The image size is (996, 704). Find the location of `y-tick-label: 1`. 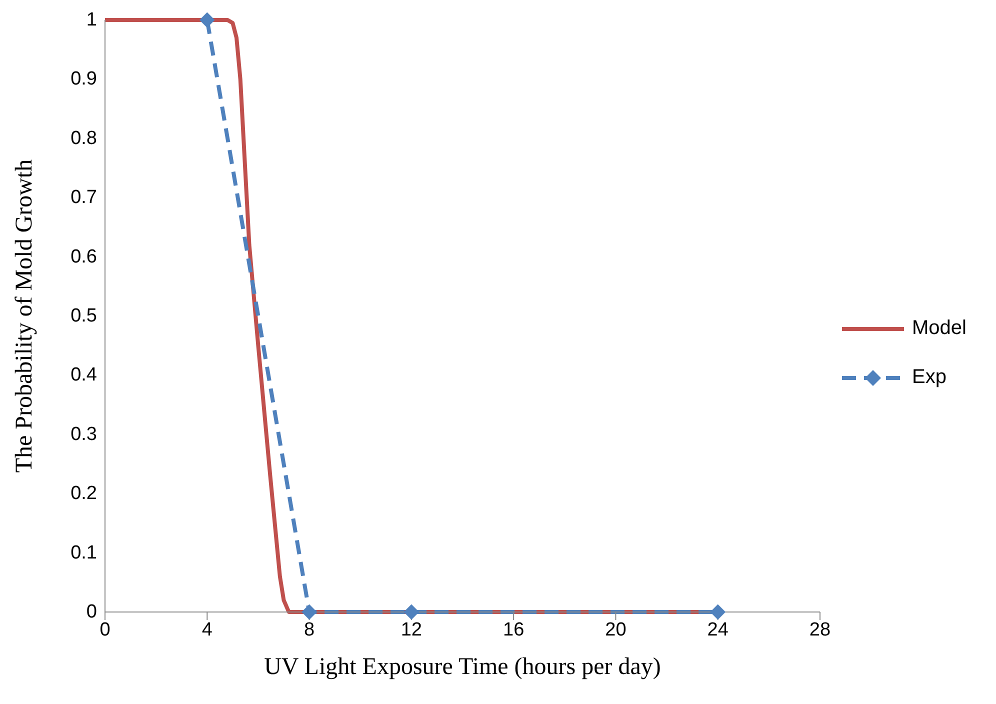

y-tick-label: 1 is located at coordinates (91, 20).